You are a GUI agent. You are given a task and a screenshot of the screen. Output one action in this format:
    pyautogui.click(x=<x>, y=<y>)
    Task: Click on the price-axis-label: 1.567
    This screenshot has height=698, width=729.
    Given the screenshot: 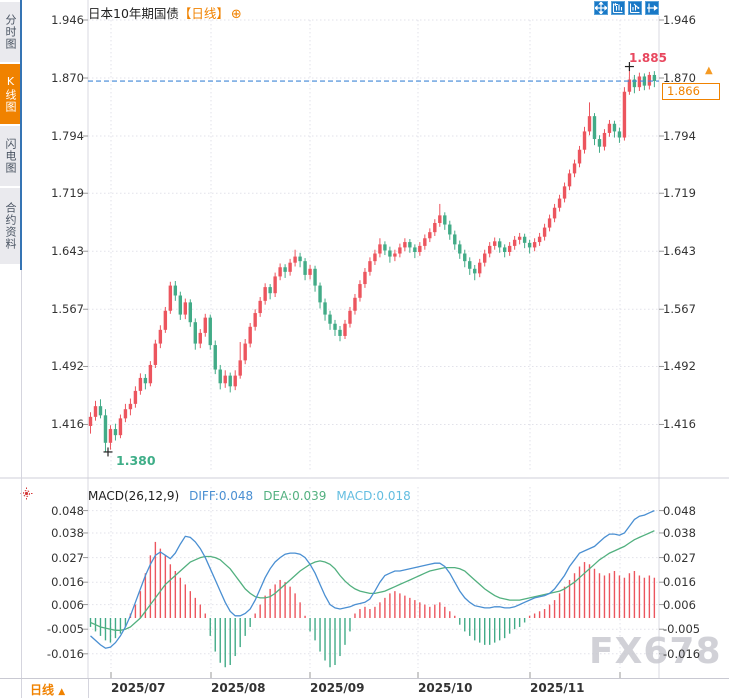 What is the action you would take?
    pyautogui.click(x=679, y=309)
    